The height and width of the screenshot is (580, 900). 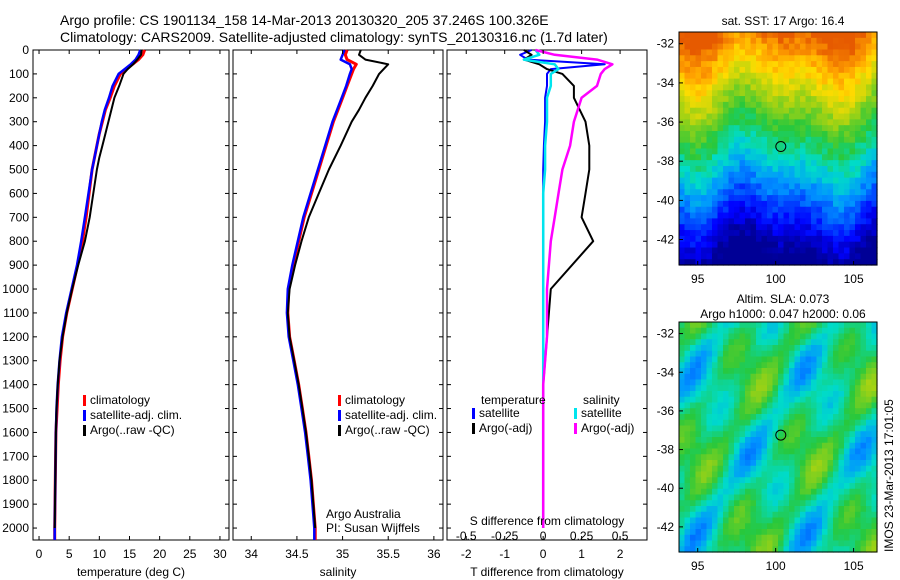 I want to click on legend-entry: climatology, so click(x=375, y=400).